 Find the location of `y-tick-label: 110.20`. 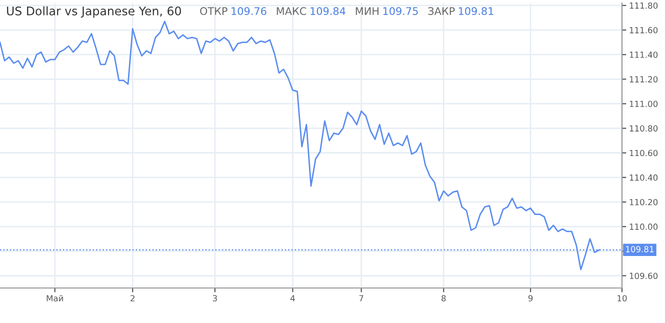

y-tick-label: 110.20 is located at coordinates (644, 202).